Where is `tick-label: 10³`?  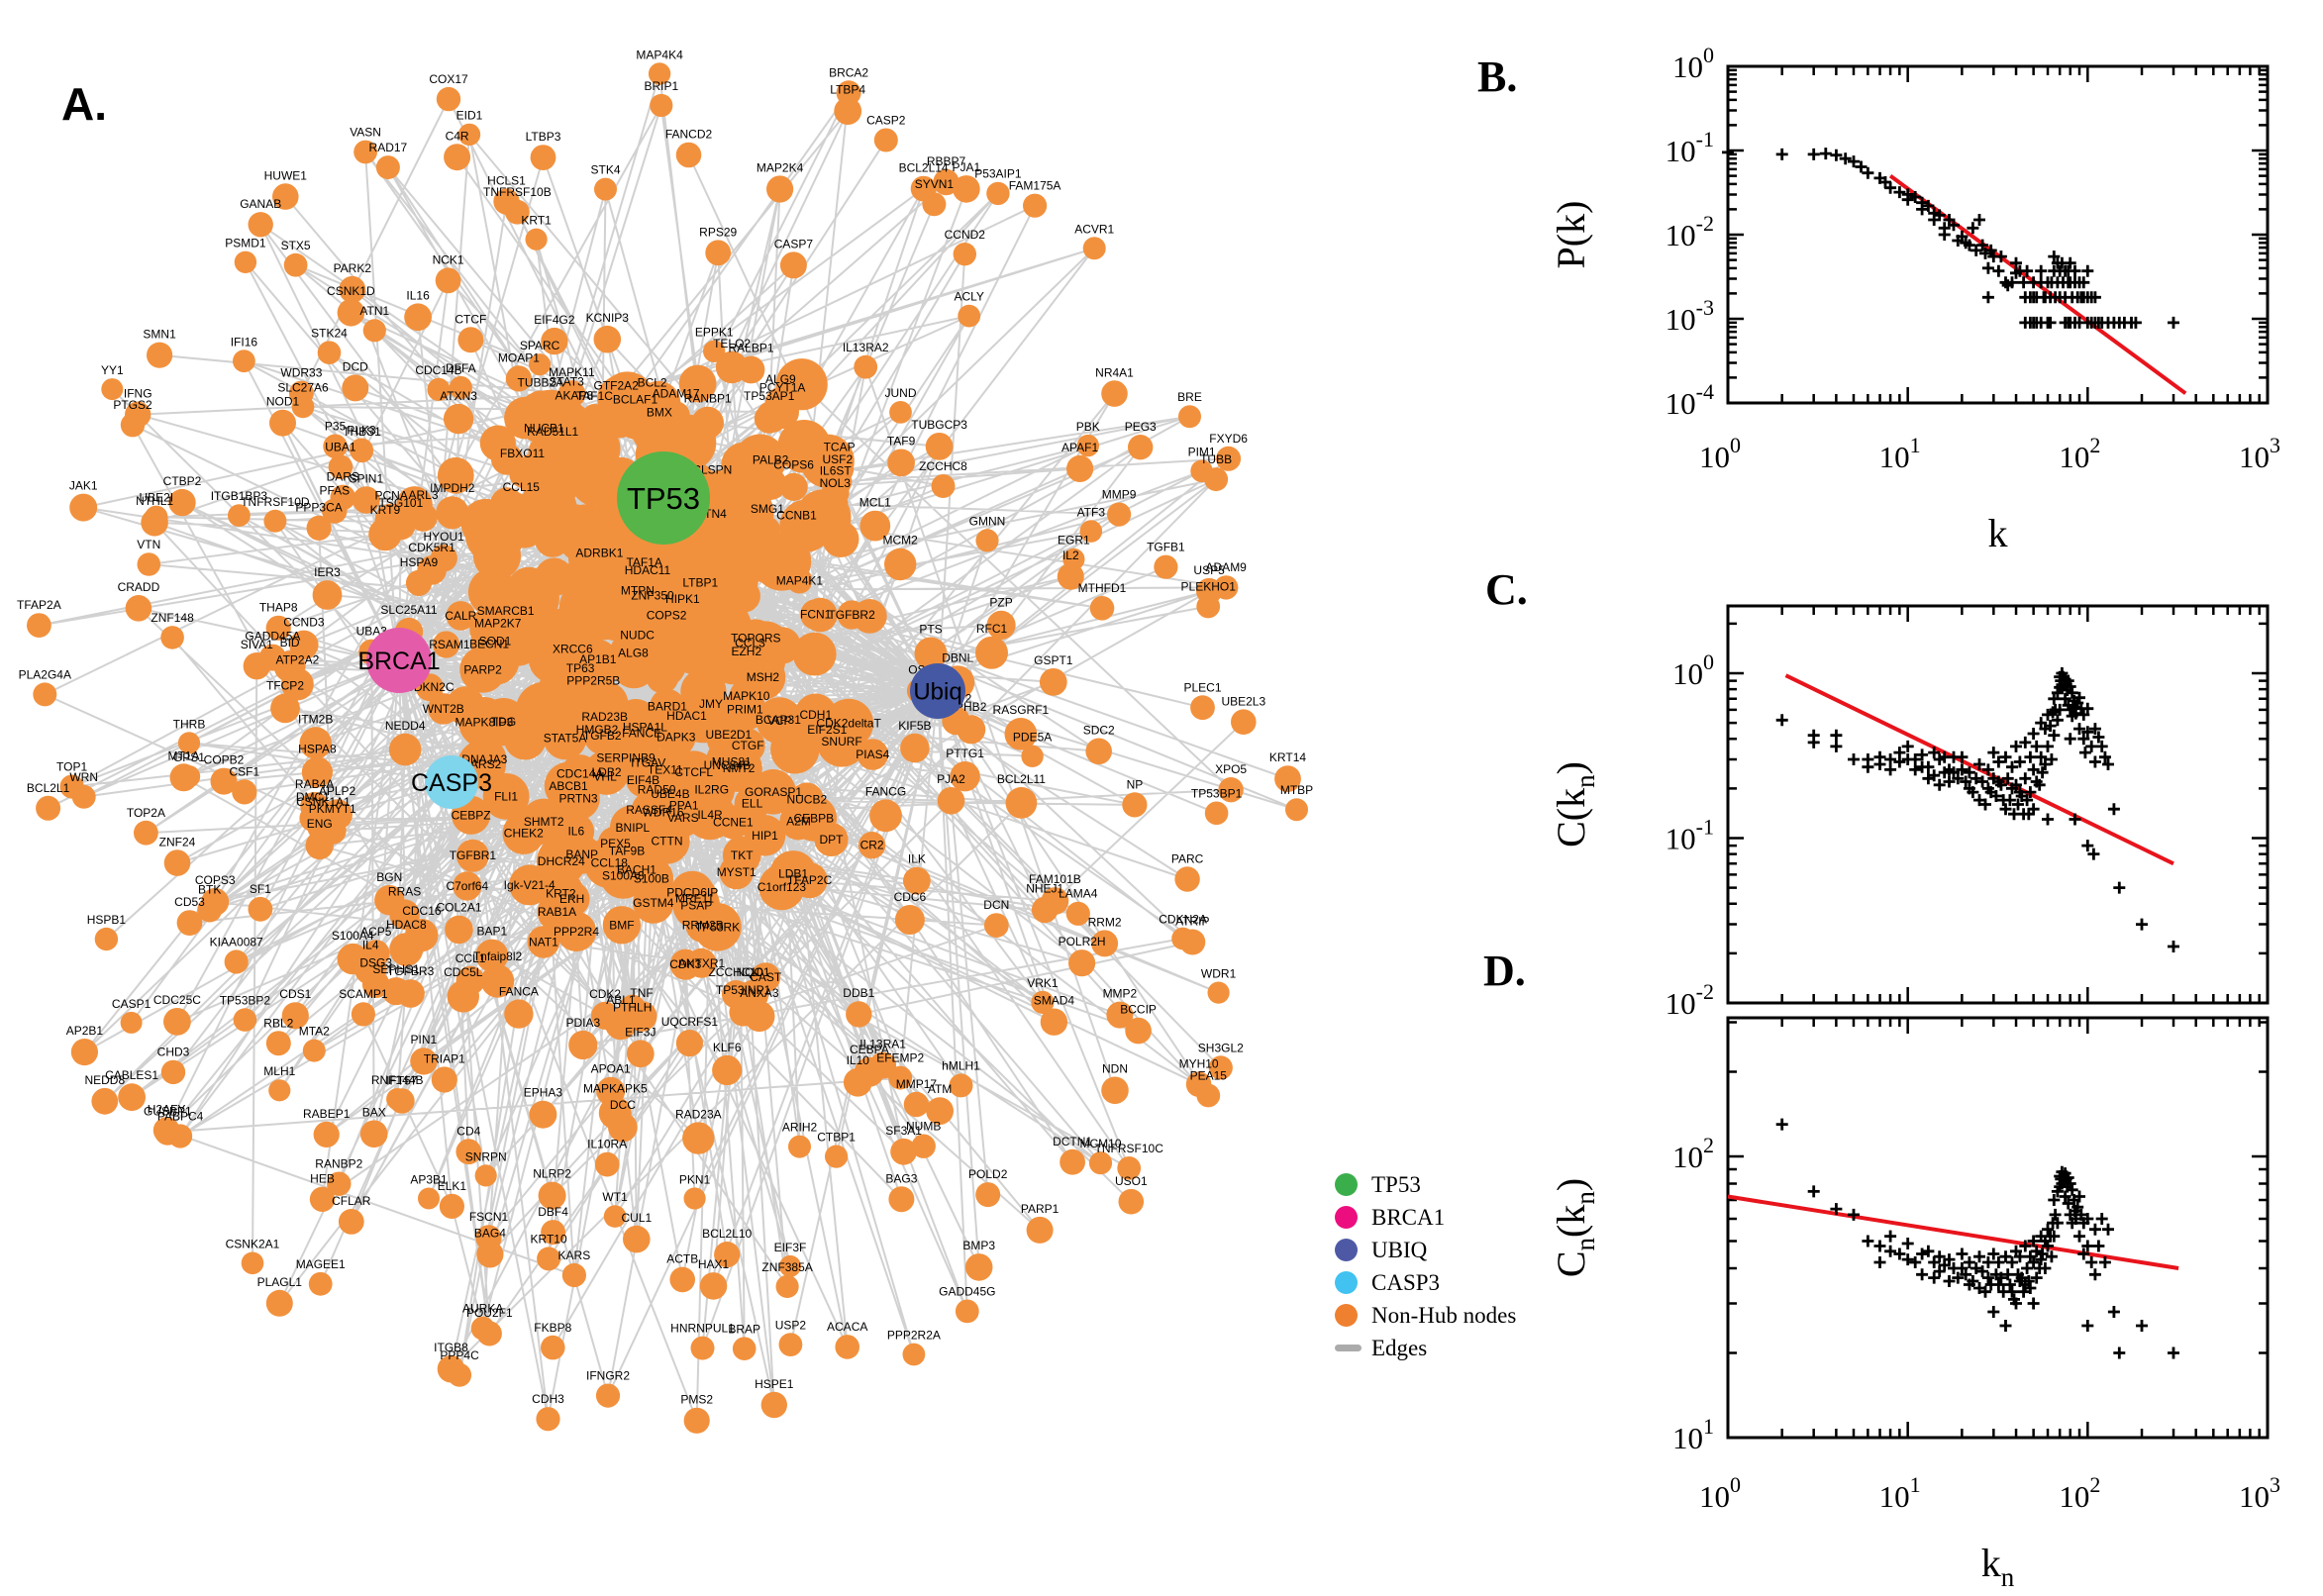 tick-label: 10³ is located at coordinates (2259, 453).